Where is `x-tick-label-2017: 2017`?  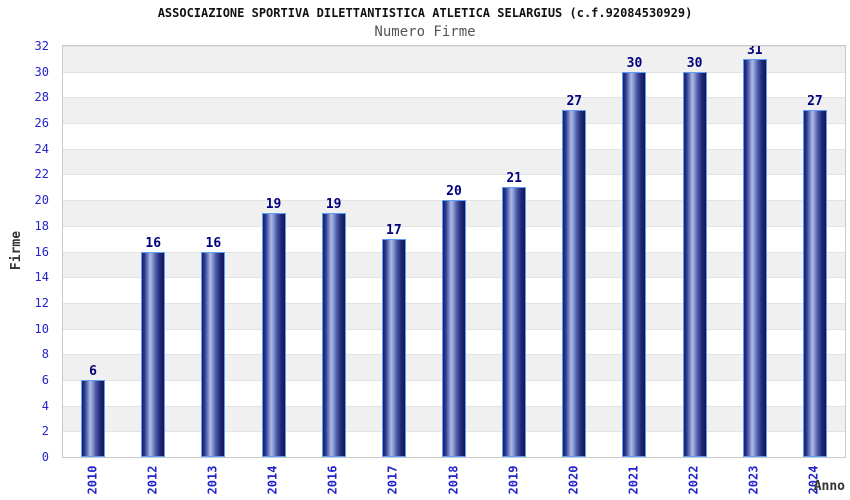
x-tick-label-2017: 2017 is located at coordinates (393, 480).